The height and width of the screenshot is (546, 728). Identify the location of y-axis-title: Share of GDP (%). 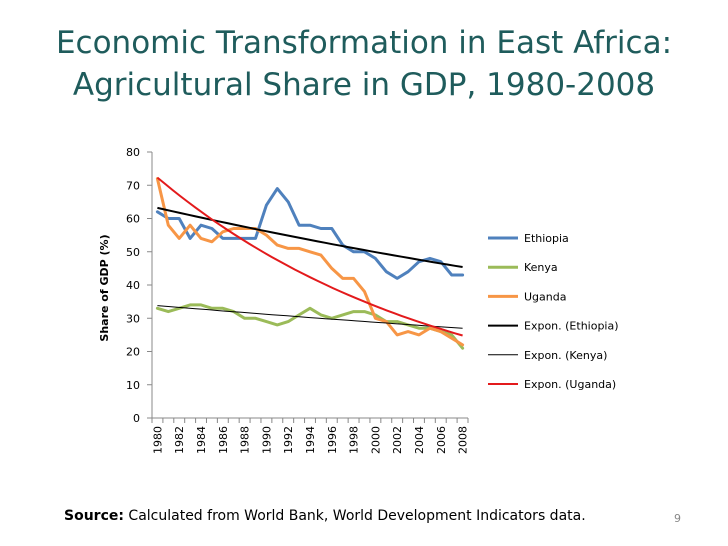
(104, 287).